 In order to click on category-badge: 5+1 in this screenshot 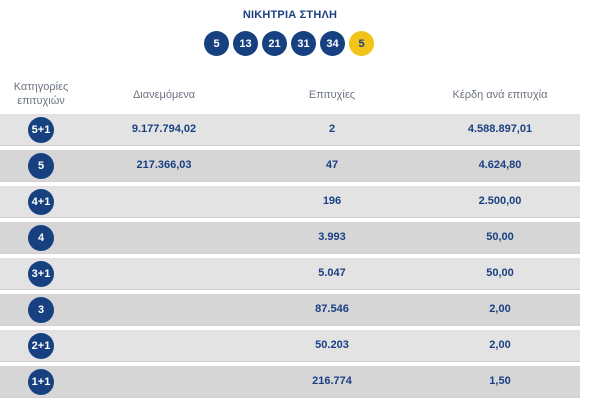, I will do `click(41, 130)`.